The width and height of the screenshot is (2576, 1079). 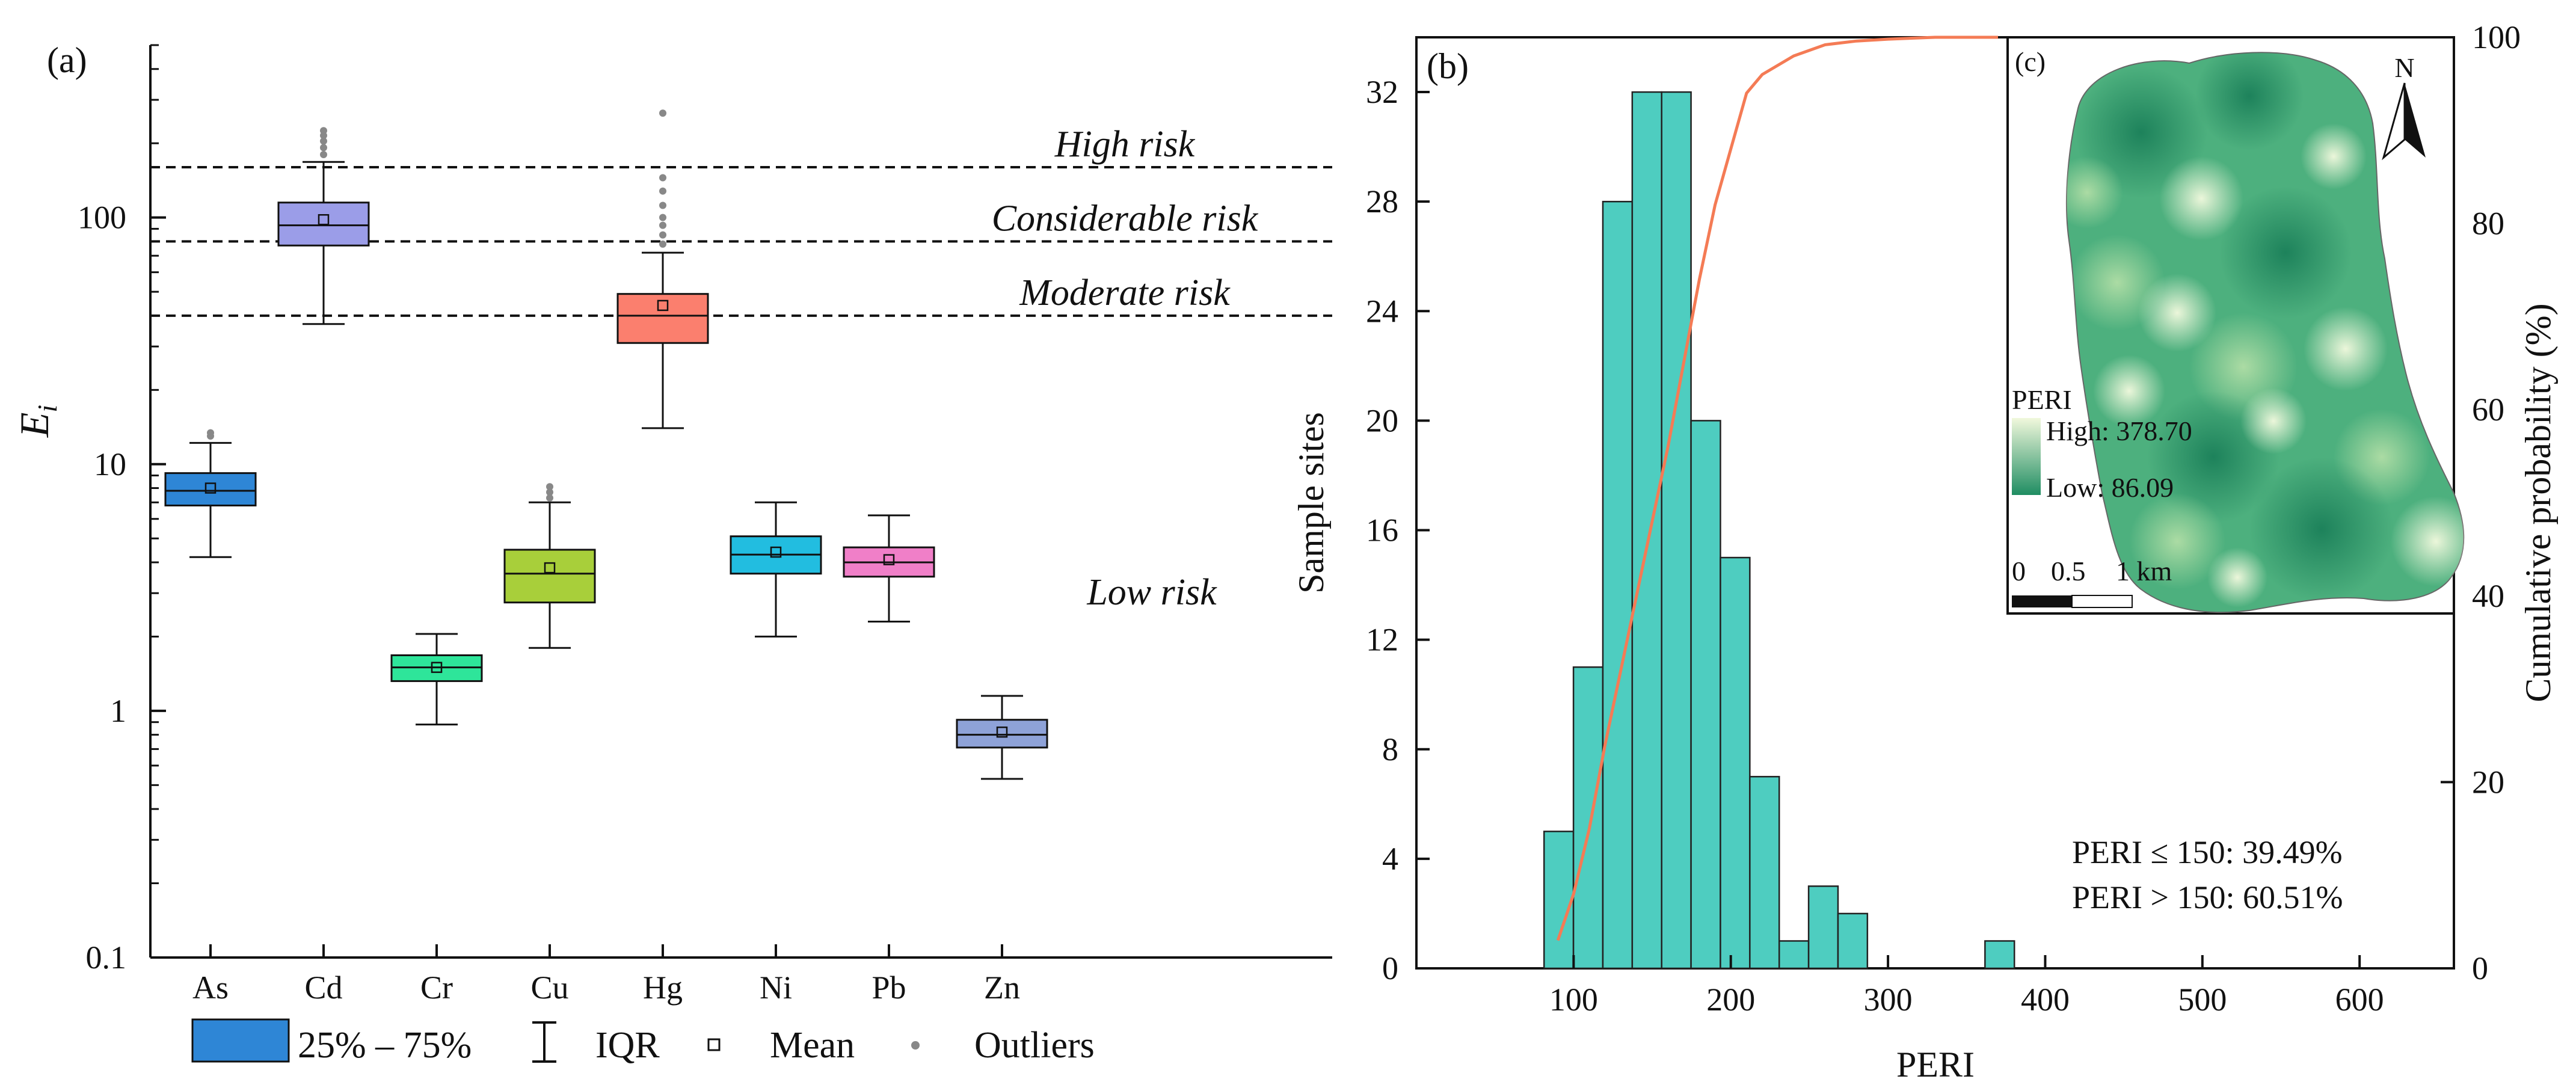 What do you see at coordinates (122, 510) in the screenshot?
I see `y-ticks: 0.1 1 10 100` at bounding box center [122, 510].